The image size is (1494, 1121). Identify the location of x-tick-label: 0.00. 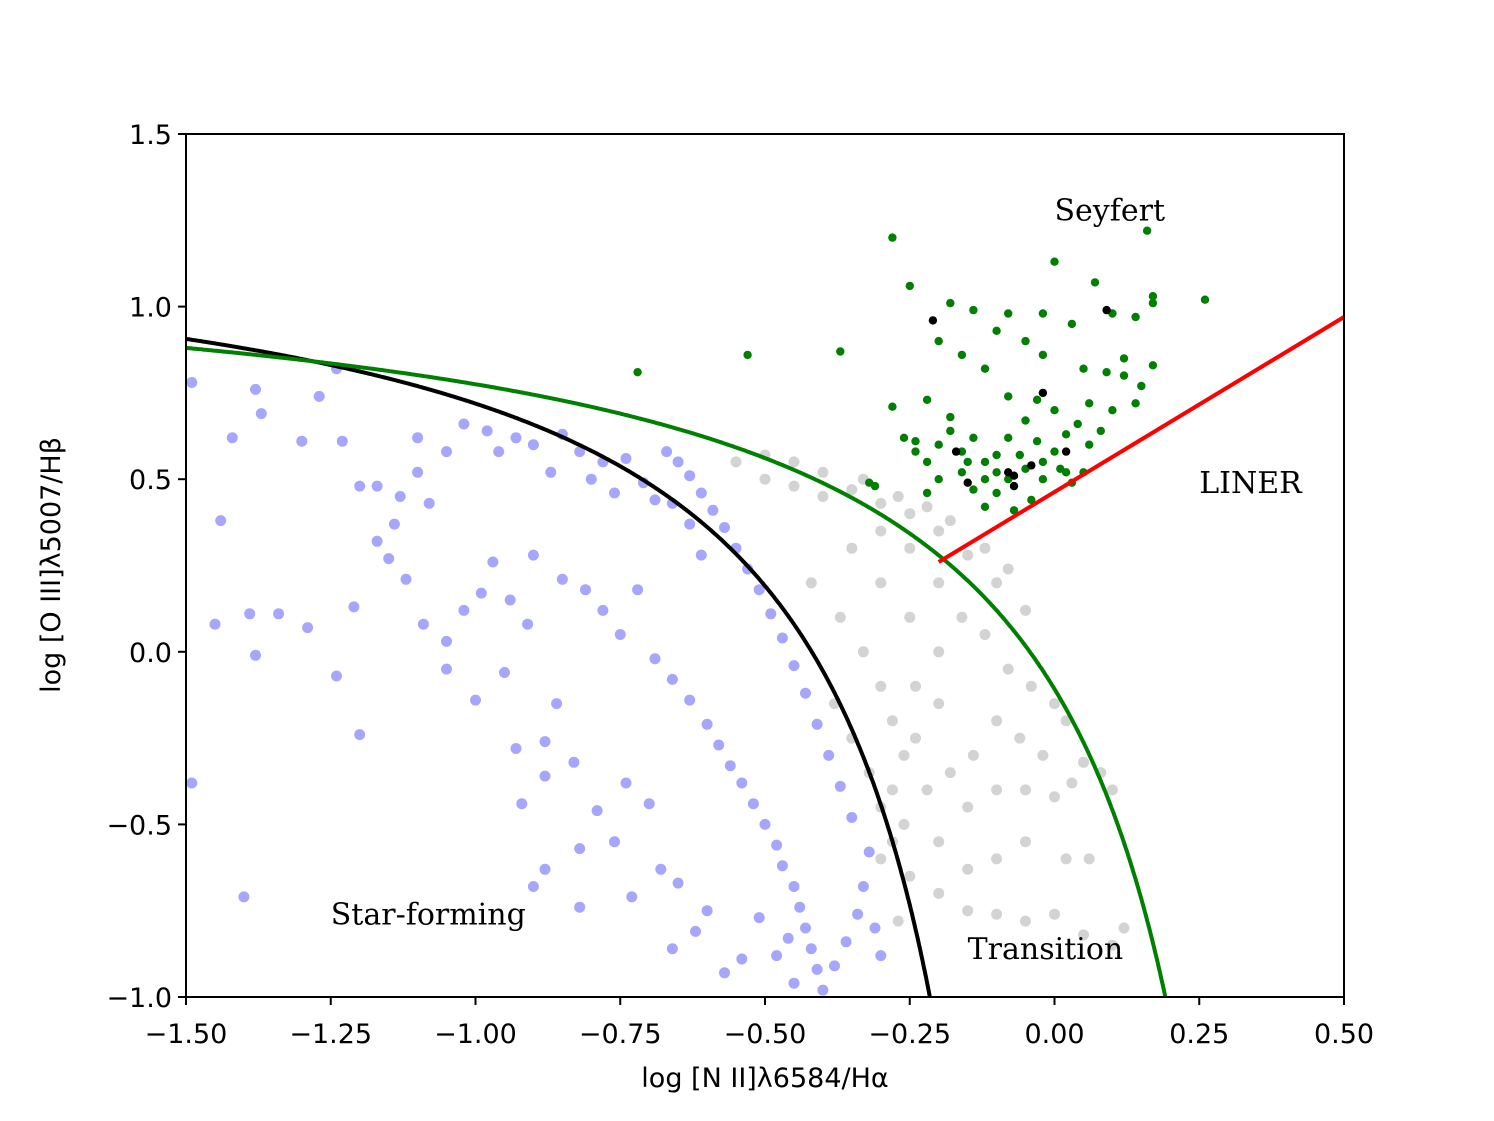
(1054, 1034).